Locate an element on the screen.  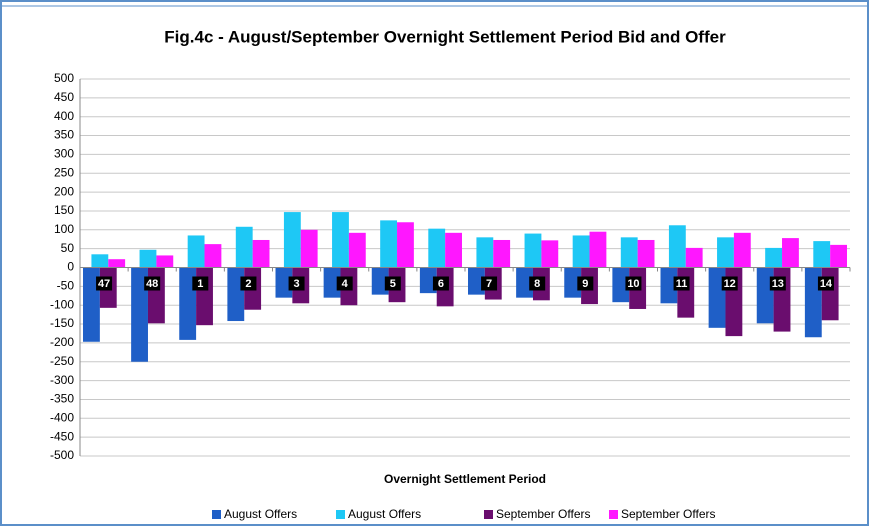
x-tick-label: 11 is located at coordinates (682, 284).